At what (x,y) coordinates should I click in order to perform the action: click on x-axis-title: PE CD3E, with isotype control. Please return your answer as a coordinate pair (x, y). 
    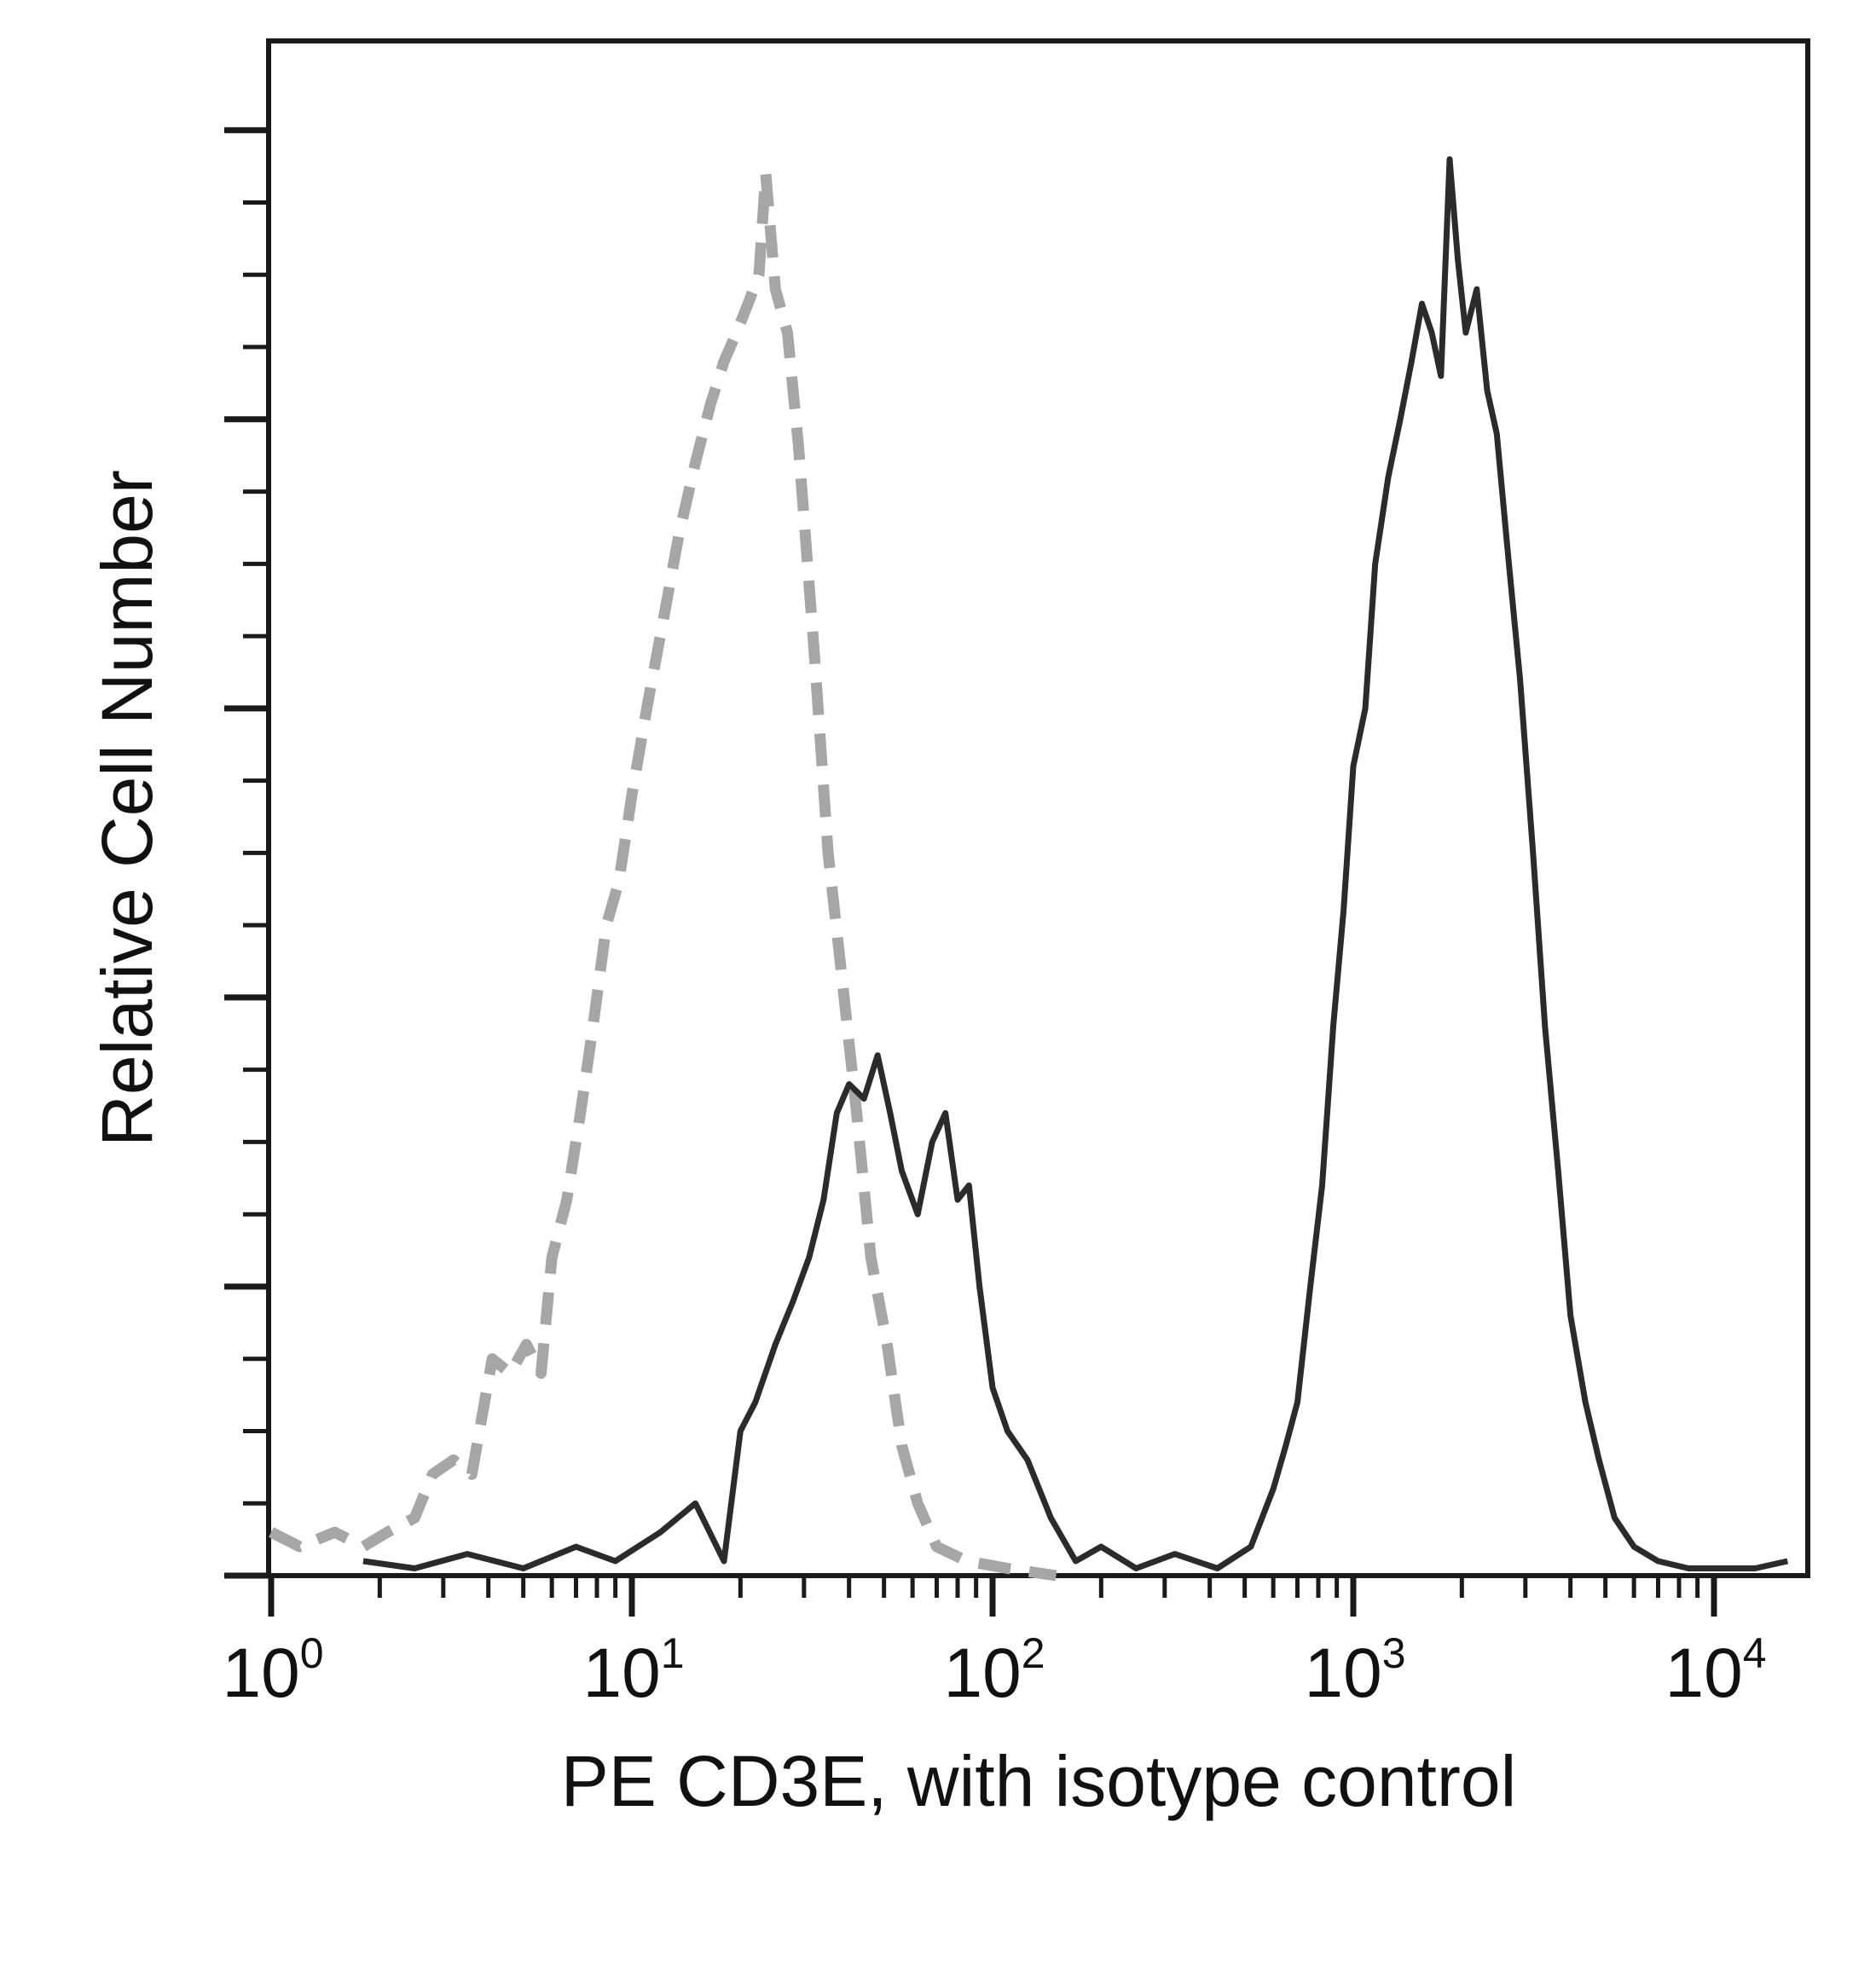
    Looking at the image, I should click on (1038, 1781).